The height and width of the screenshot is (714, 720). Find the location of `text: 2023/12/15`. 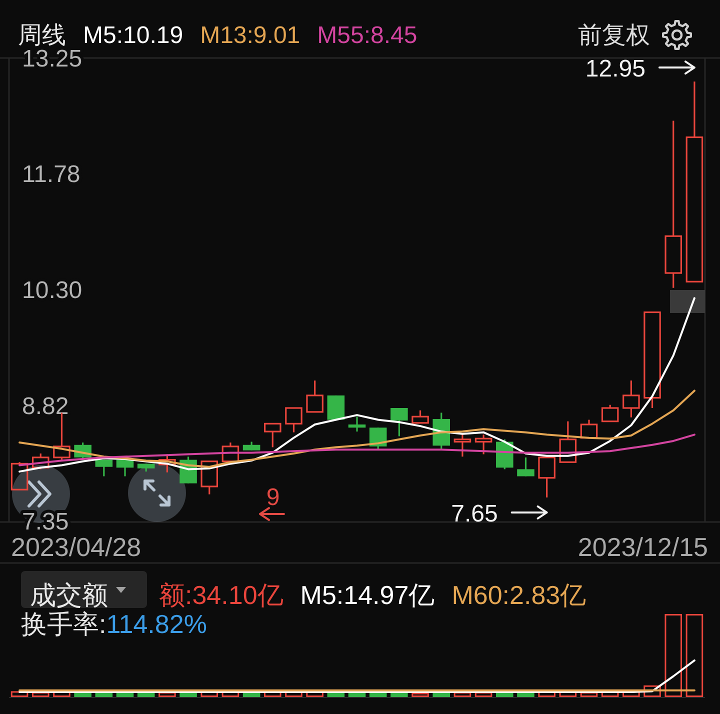

text: 2023/12/15 is located at coordinates (643, 547).